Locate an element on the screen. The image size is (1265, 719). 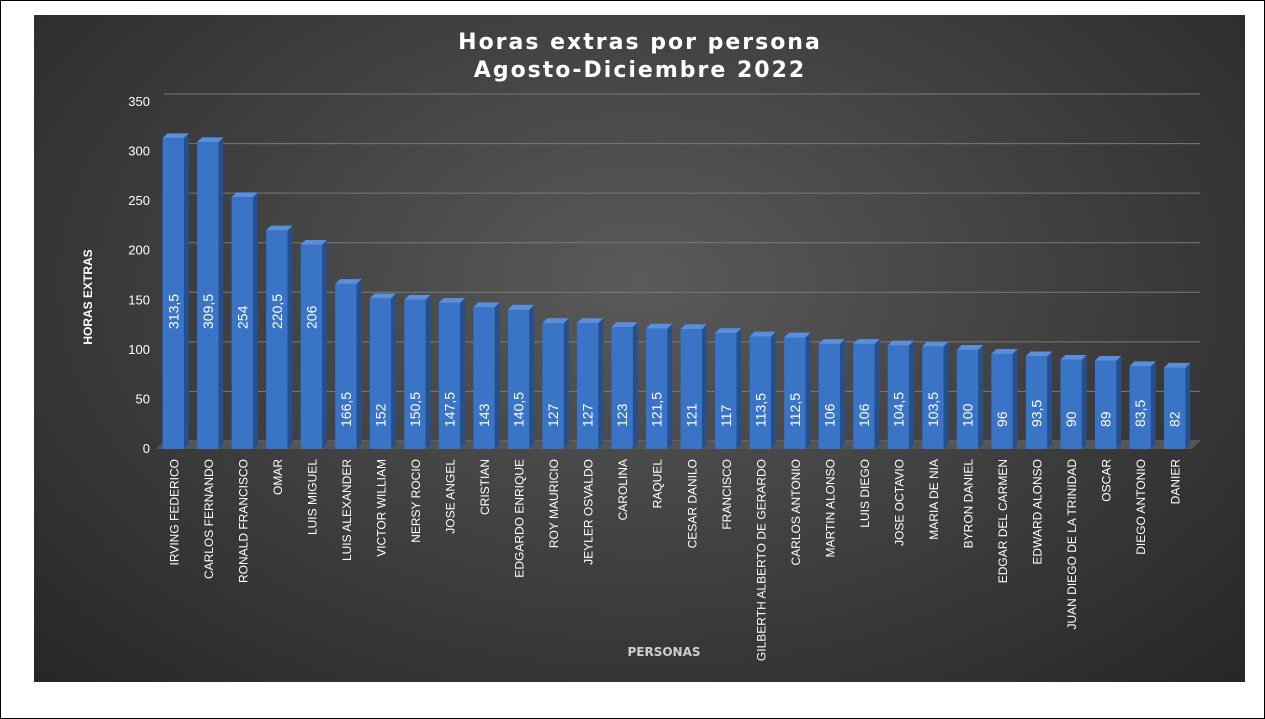
data-label: 143 is located at coordinates (484, 415).